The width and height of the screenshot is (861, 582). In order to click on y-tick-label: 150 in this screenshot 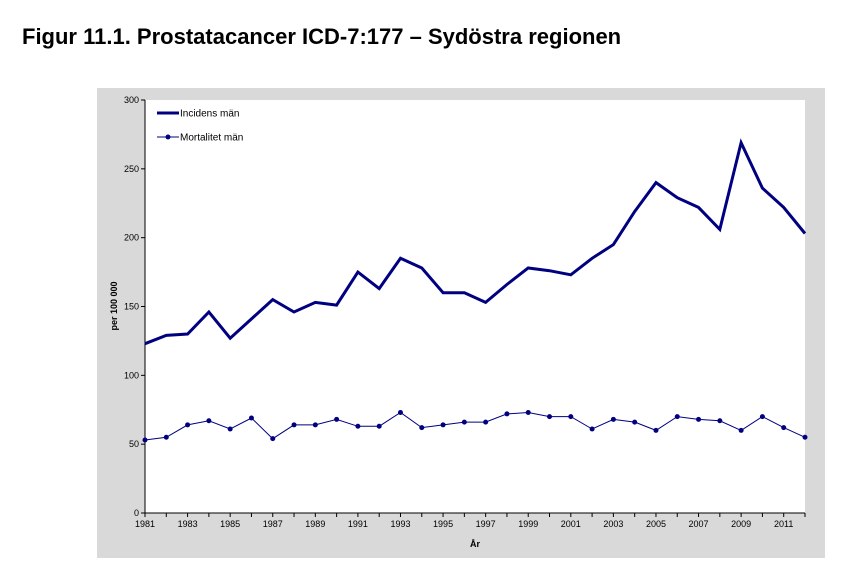, I will do `click(131, 307)`.